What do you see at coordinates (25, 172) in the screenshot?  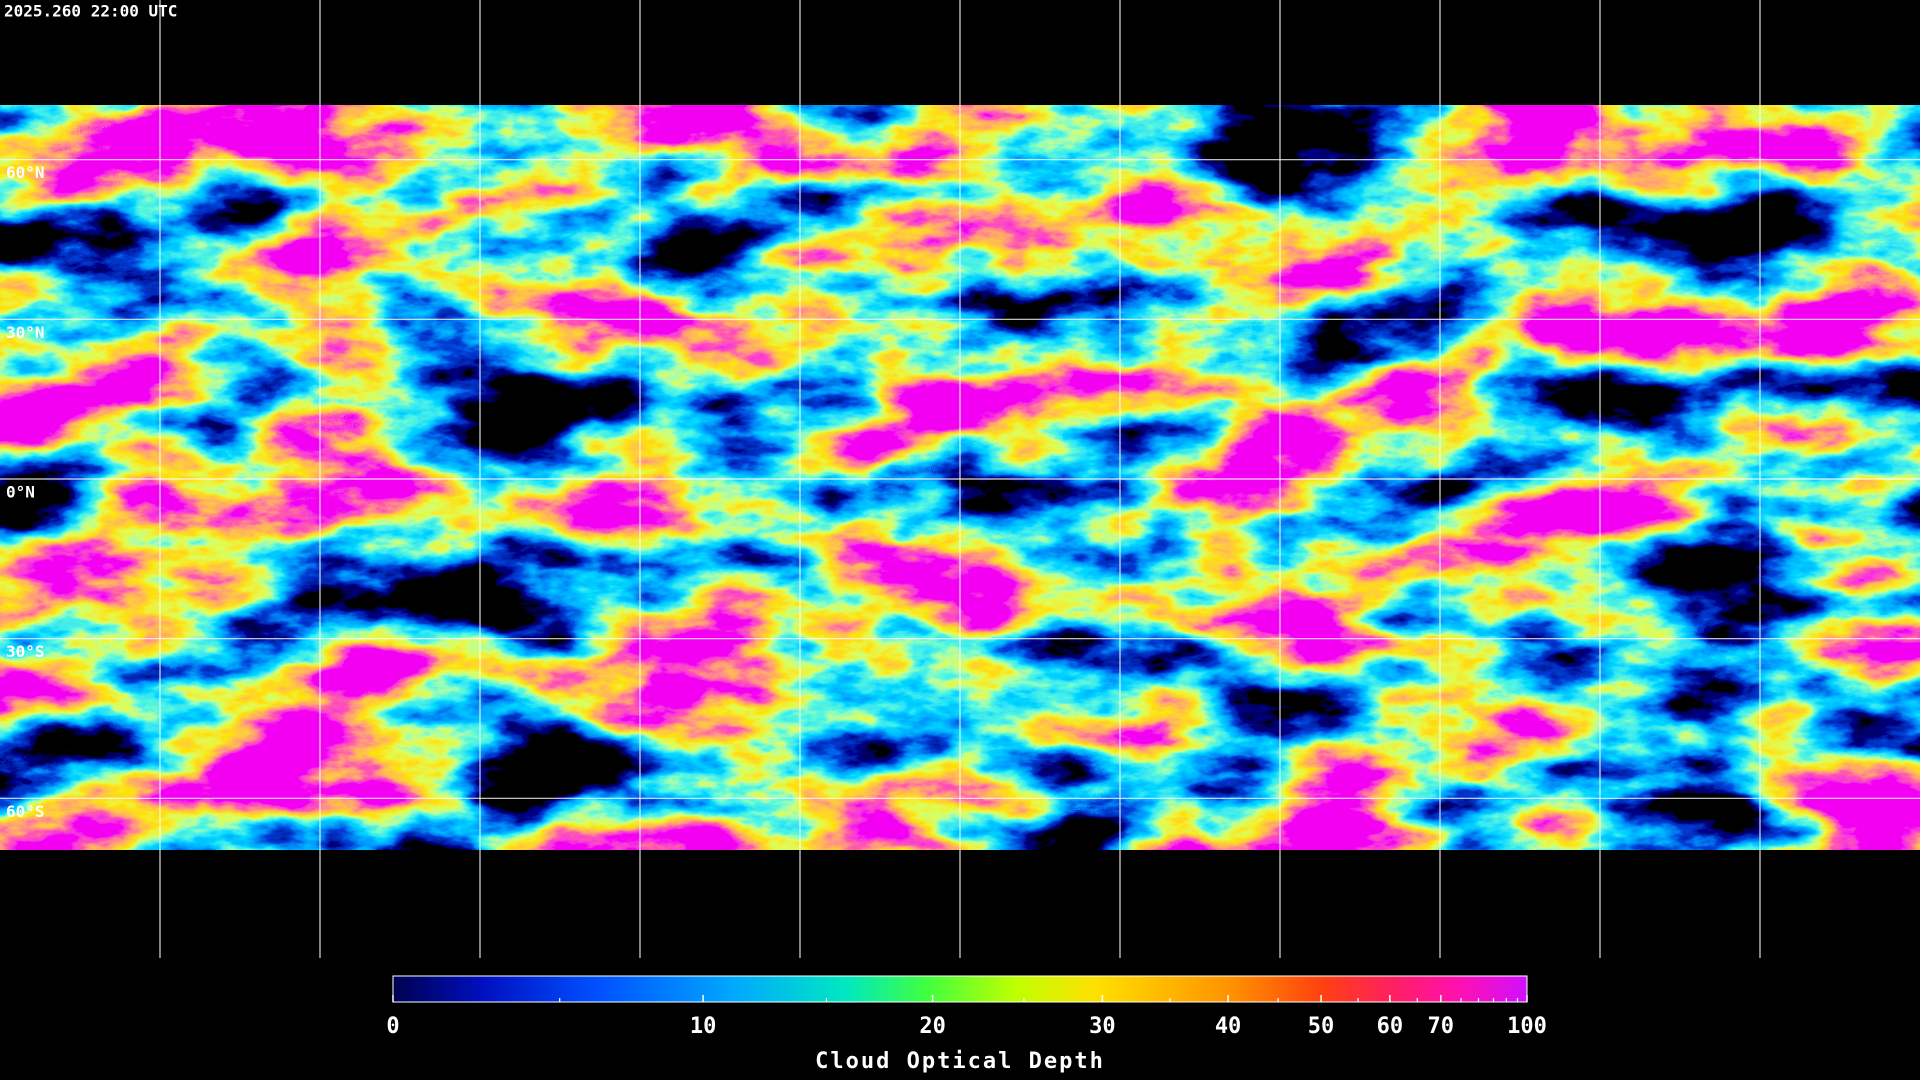 I see `latitude-label: 60°N` at bounding box center [25, 172].